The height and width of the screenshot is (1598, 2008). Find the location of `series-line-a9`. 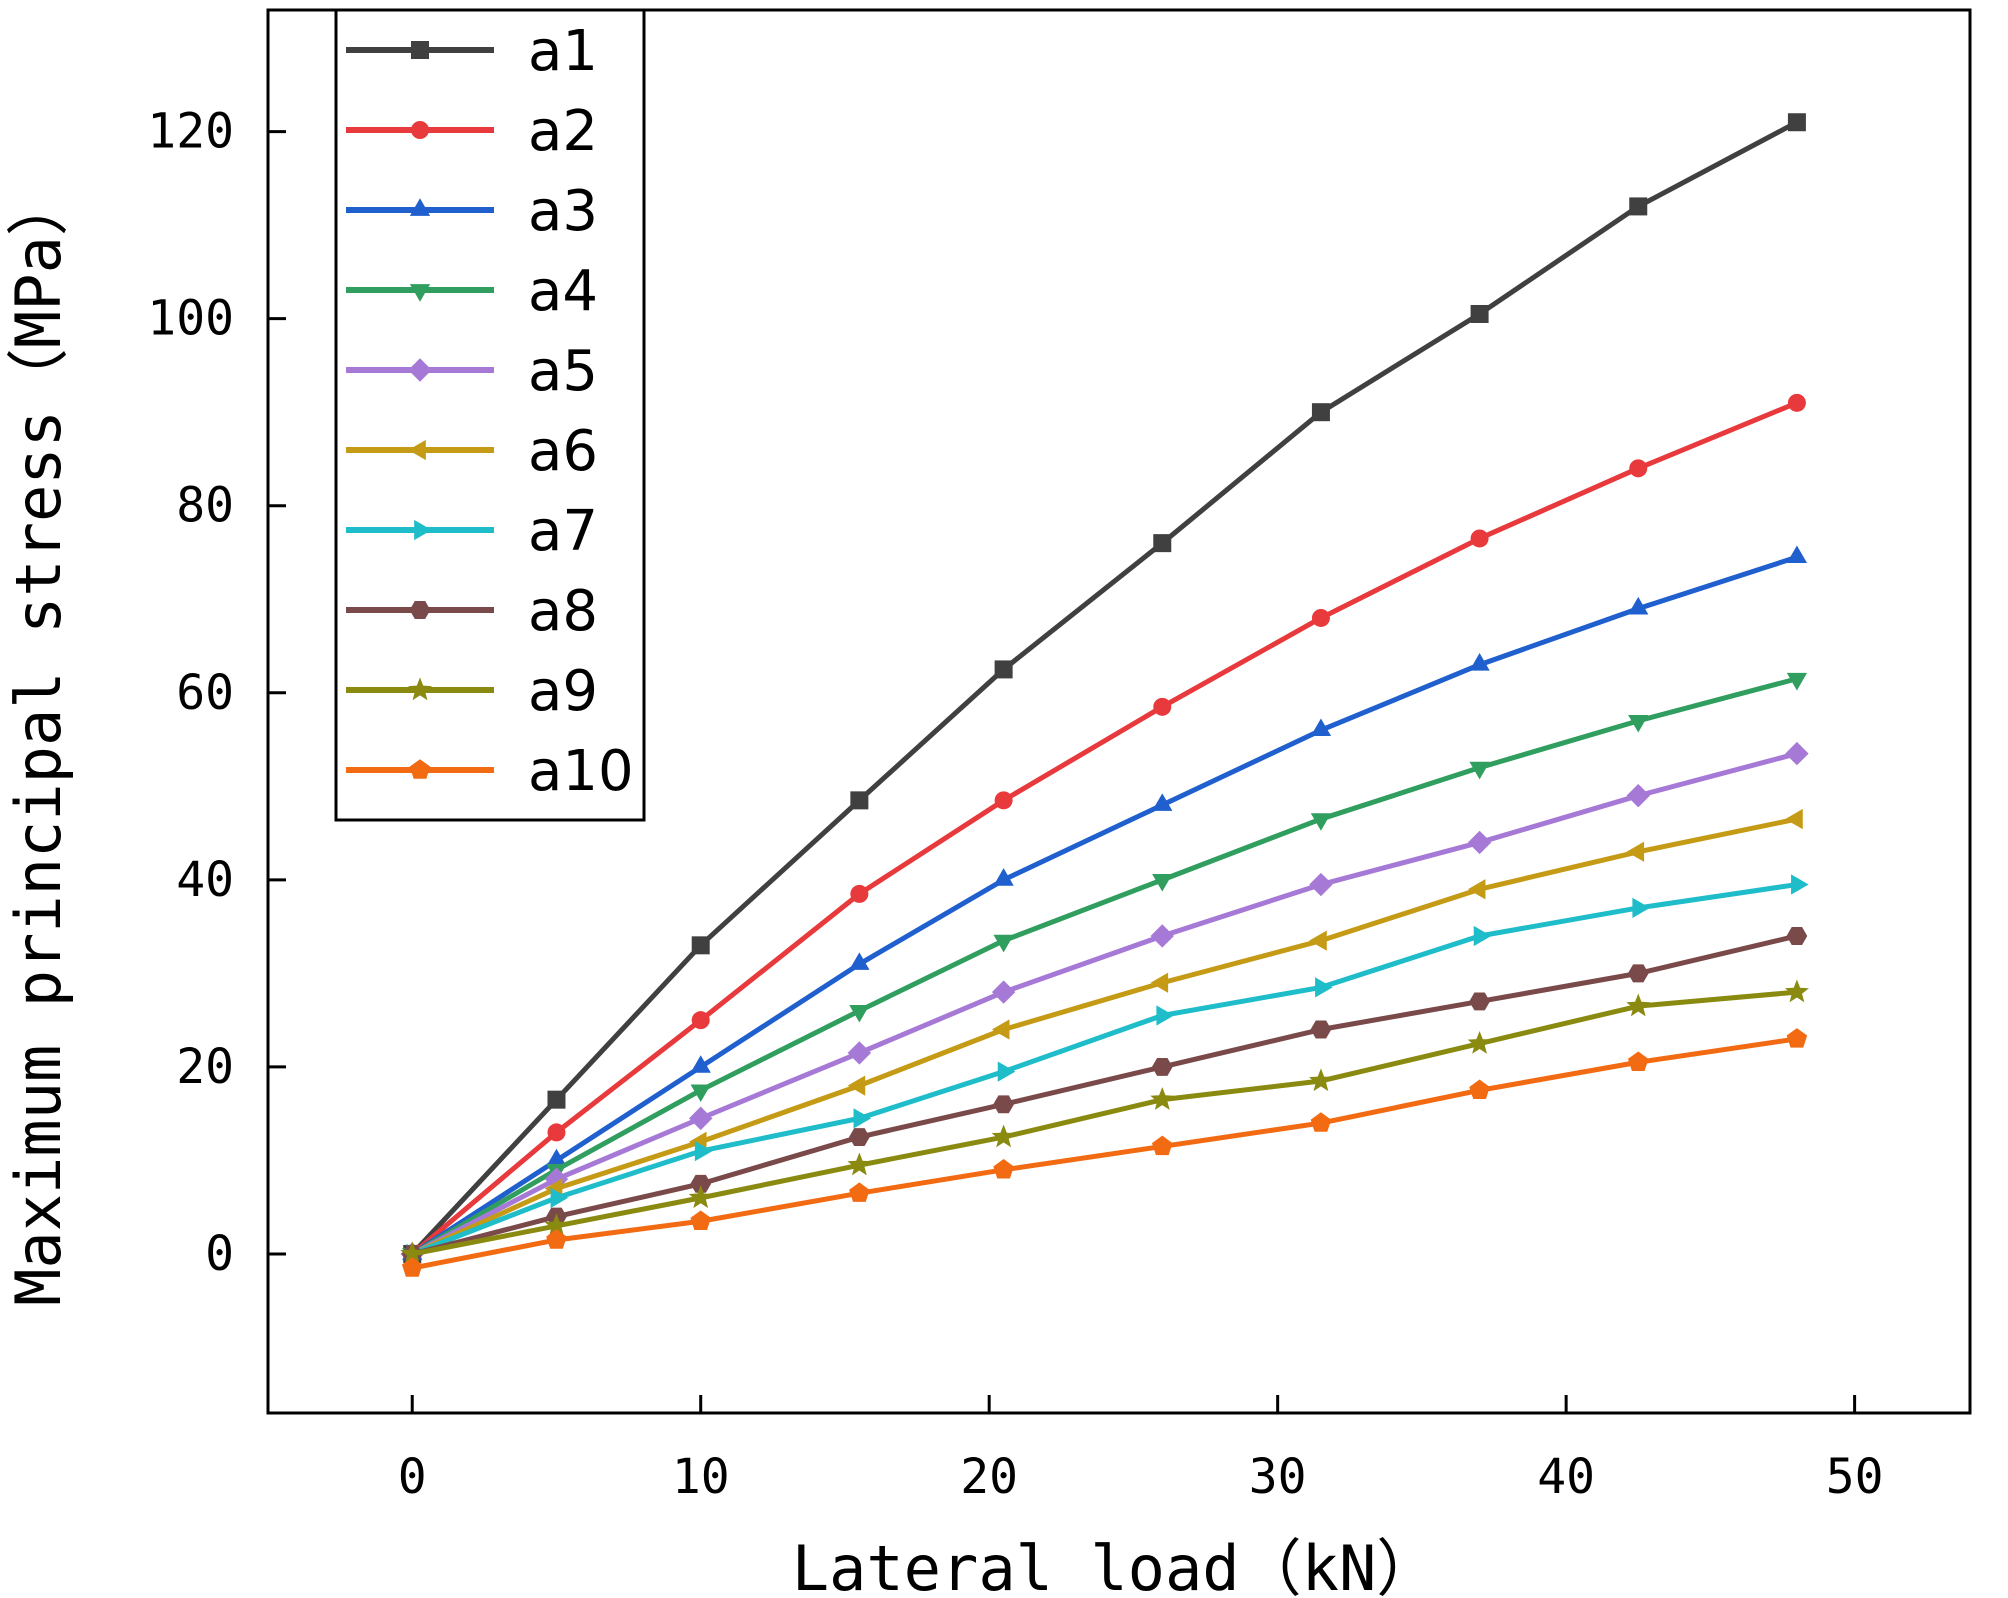

series-line-a9 is located at coordinates (1104, 1123).